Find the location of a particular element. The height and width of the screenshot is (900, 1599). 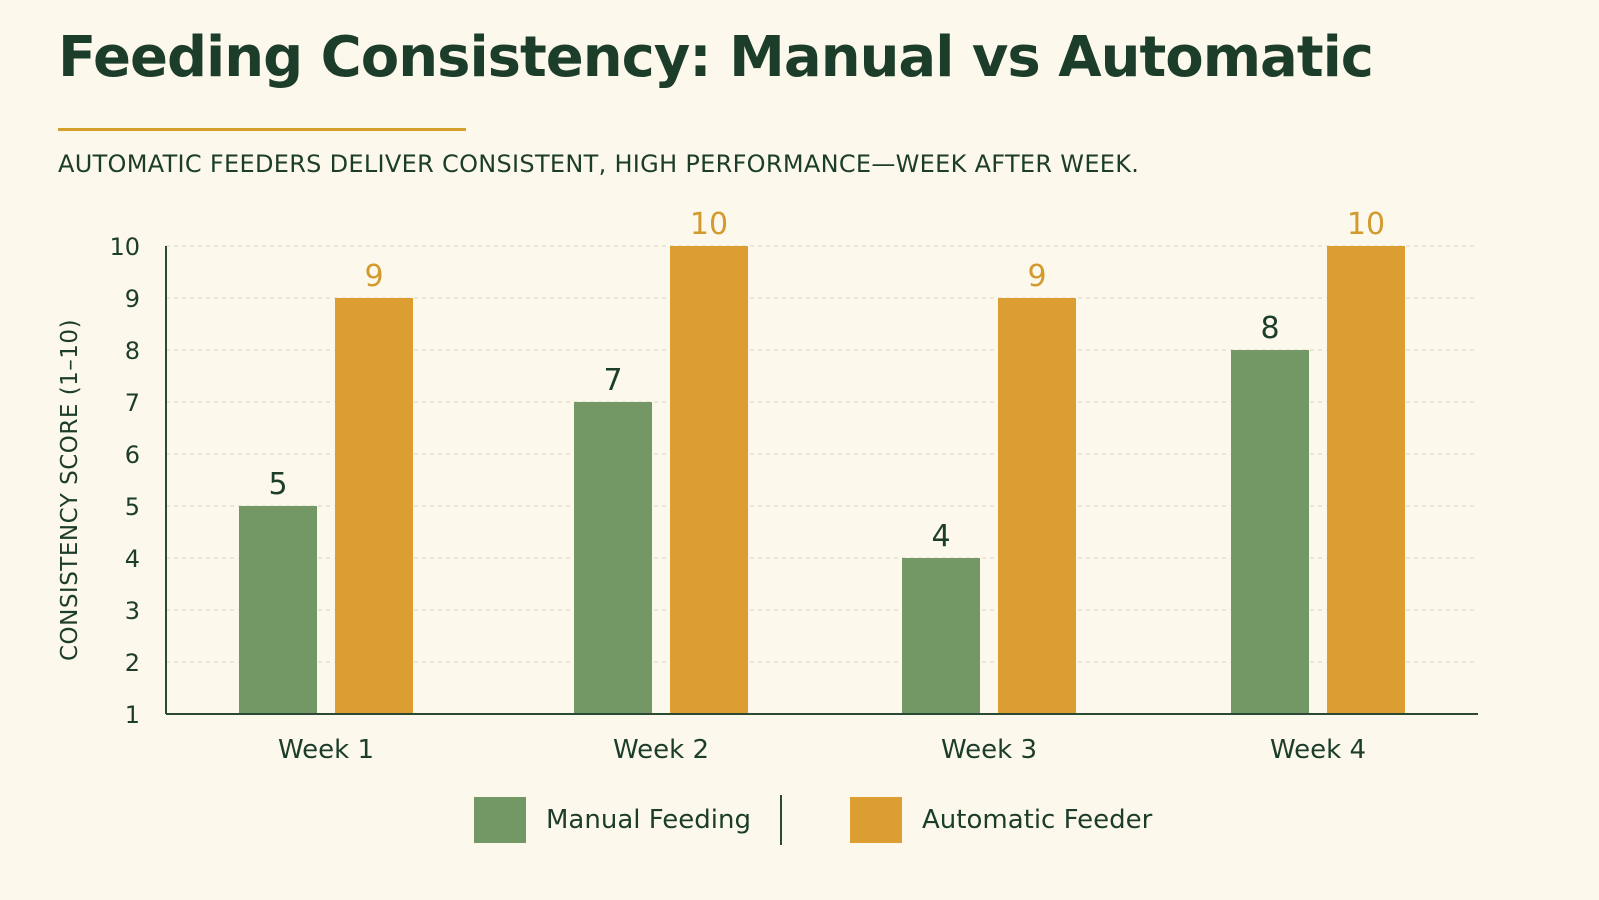

data-label-automatic-4: 10 is located at coordinates (1366, 224).